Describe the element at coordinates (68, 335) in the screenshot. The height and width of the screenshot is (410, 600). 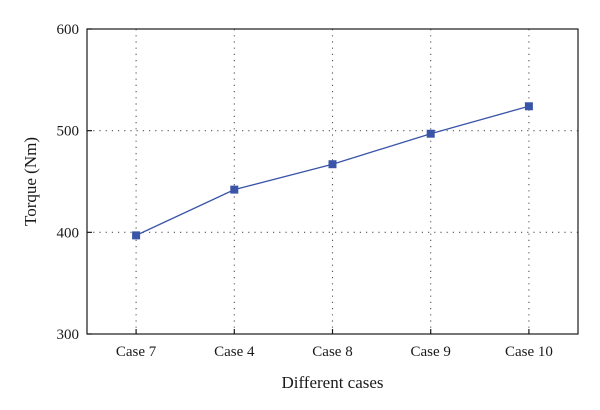
I see `y-tick-label: 300` at that location.